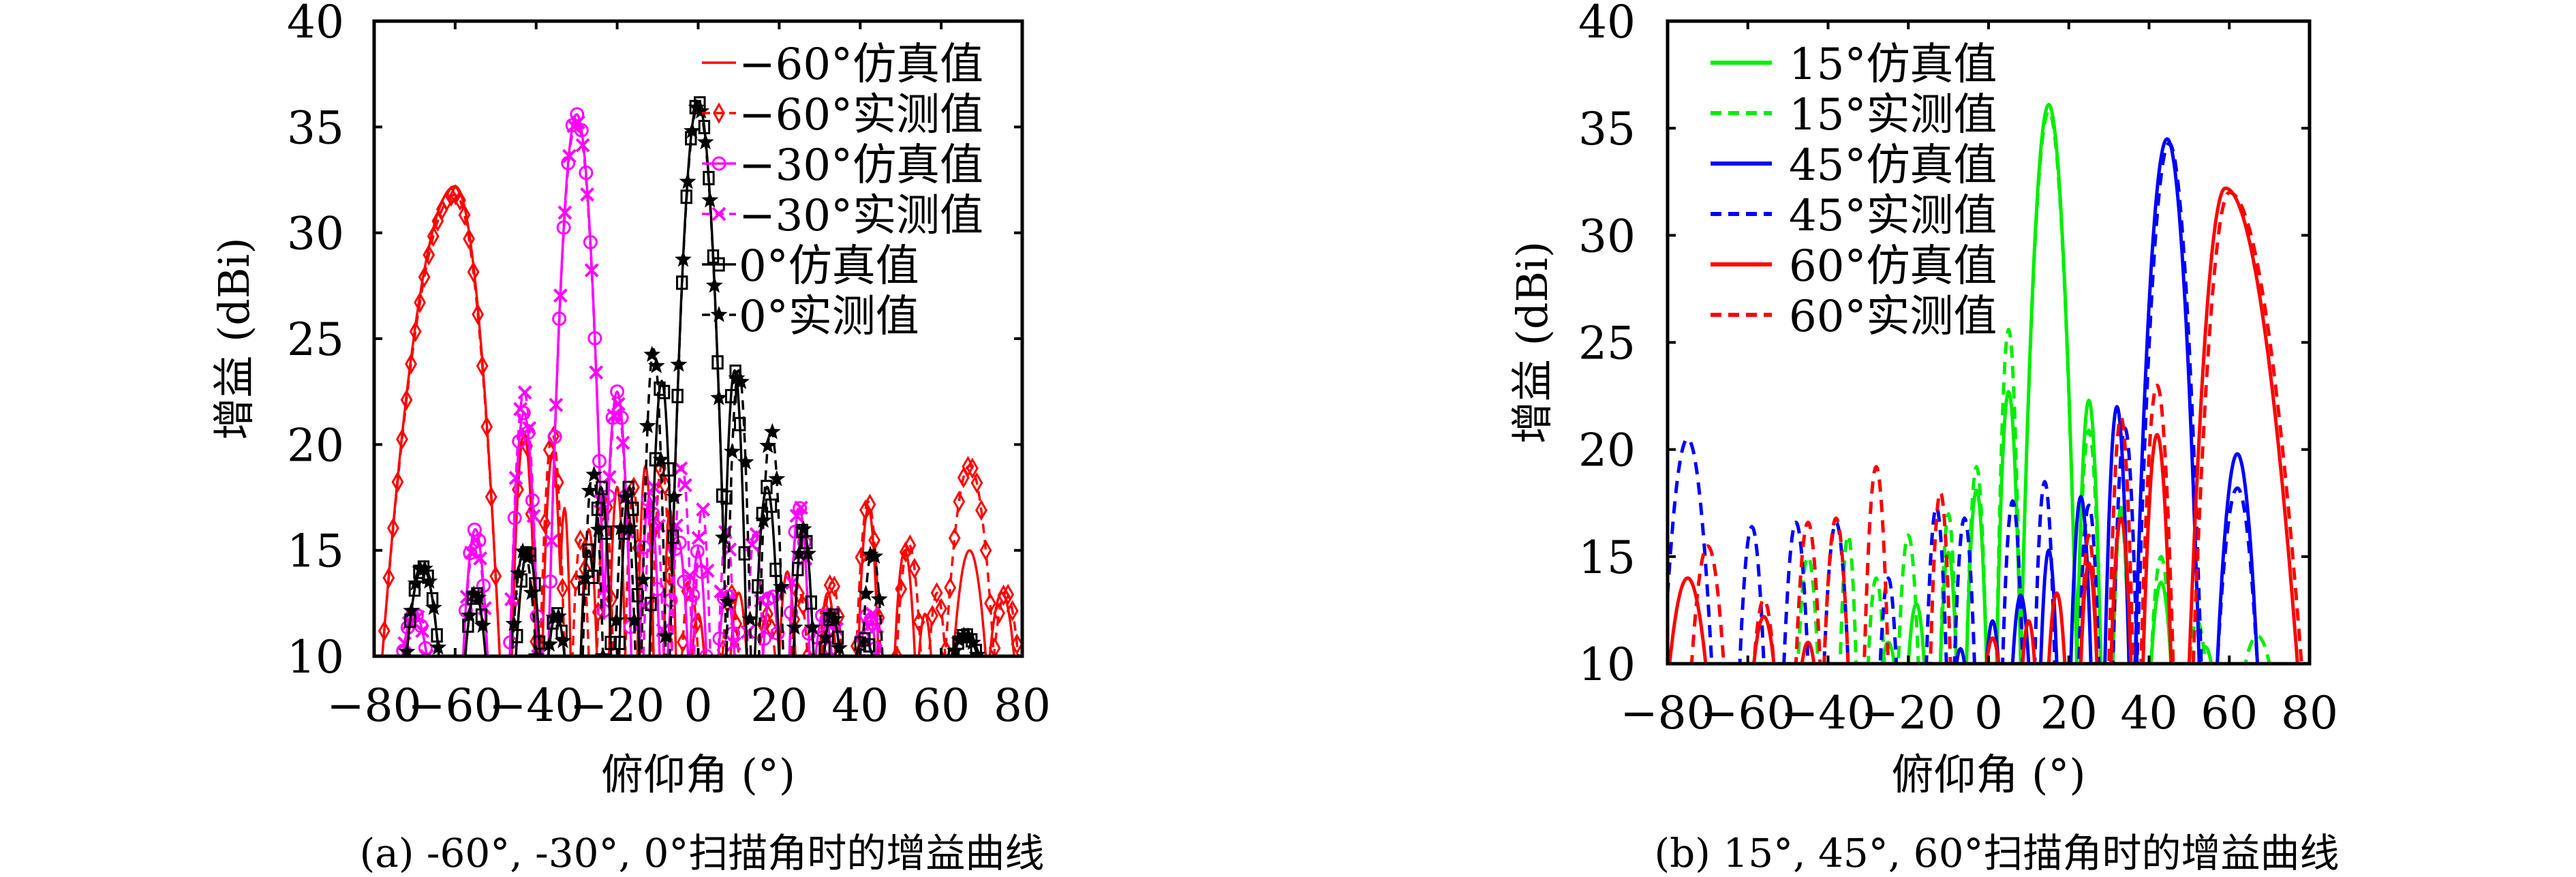 The width and height of the screenshot is (2576, 877). What do you see at coordinates (698, 705) in the screenshot?
I see `x-tick-label: 0` at bounding box center [698, 705].